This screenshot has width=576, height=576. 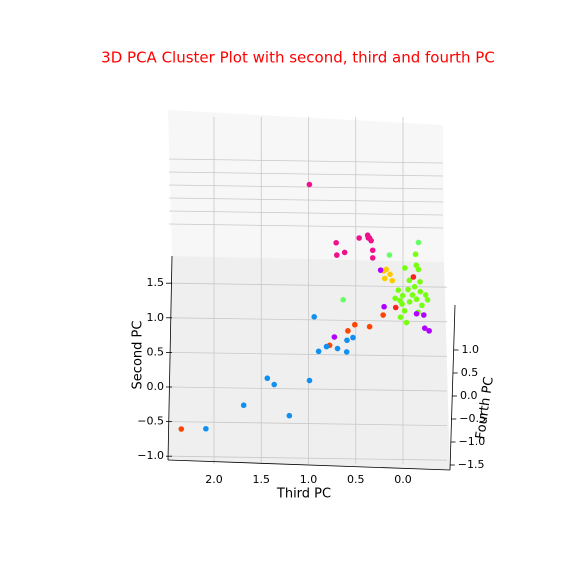 I want to click on y-axis-line, so click(x=170, y=358).